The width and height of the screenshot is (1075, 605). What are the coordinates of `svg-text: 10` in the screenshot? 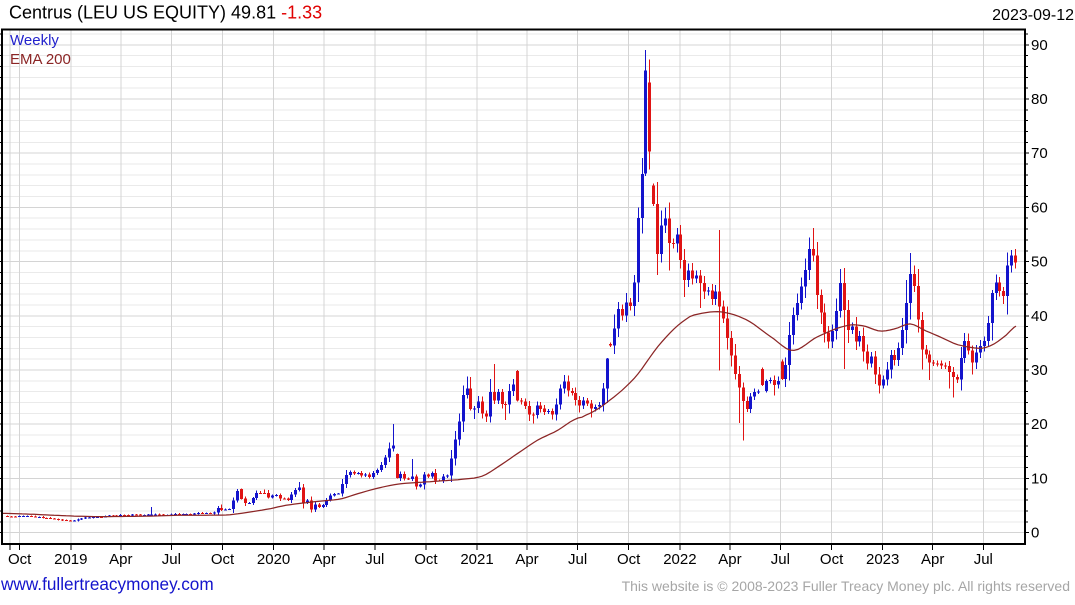 It's located at (1039, 478).